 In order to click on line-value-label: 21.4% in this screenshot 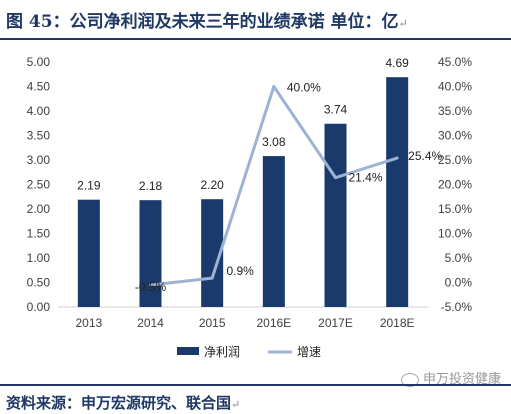, I will do `click(365, 178)`.